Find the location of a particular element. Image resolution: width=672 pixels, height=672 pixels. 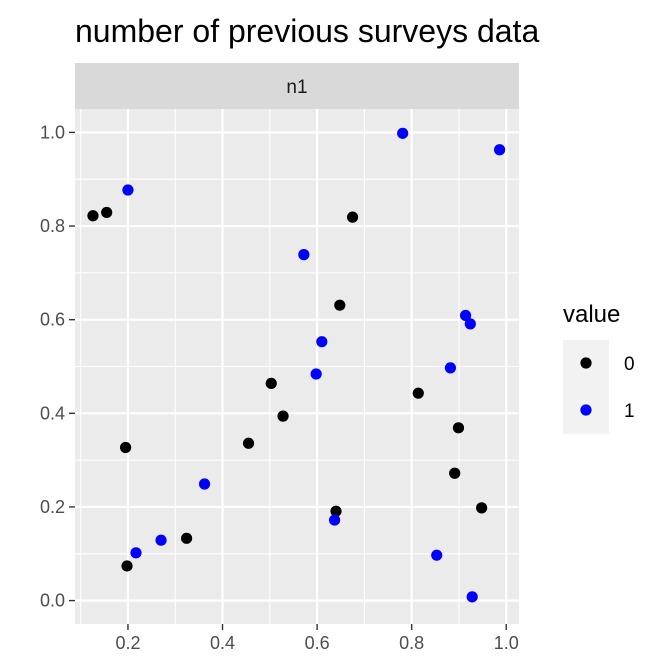

y-tick-label: 0.4 is located at coordinates (52, 413).